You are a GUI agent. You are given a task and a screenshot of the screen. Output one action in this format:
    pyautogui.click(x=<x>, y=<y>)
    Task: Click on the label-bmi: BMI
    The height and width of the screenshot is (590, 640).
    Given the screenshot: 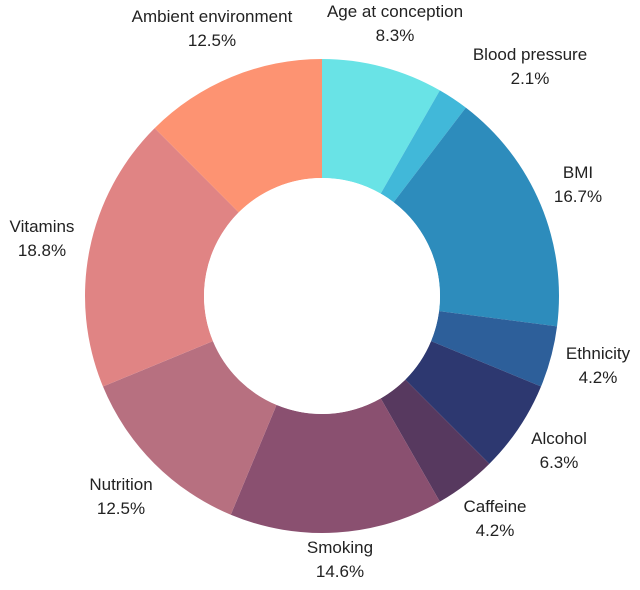 What is the action you would take?
    pyautogui.click(x=578, y=172)
    